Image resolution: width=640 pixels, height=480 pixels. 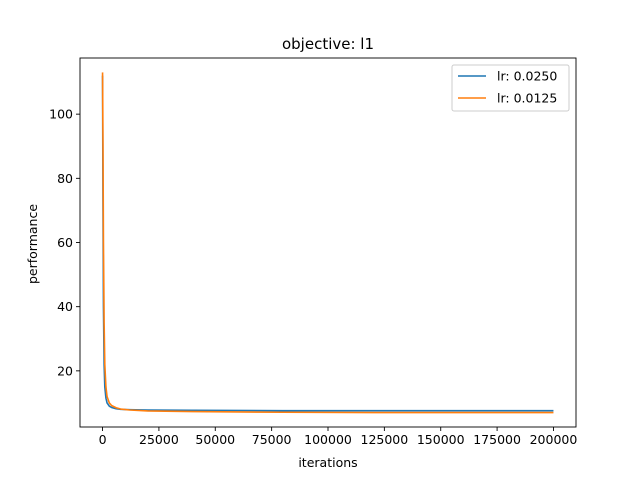 What do you see at coordinates (215, 439) in the screenshot?
I see `x-tick-label: 50000` at bounding box center [215, 439].